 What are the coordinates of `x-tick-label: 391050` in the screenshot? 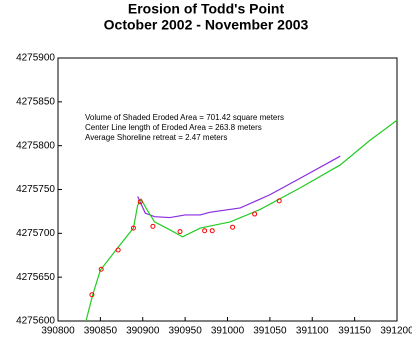 It's located at (270, 331).